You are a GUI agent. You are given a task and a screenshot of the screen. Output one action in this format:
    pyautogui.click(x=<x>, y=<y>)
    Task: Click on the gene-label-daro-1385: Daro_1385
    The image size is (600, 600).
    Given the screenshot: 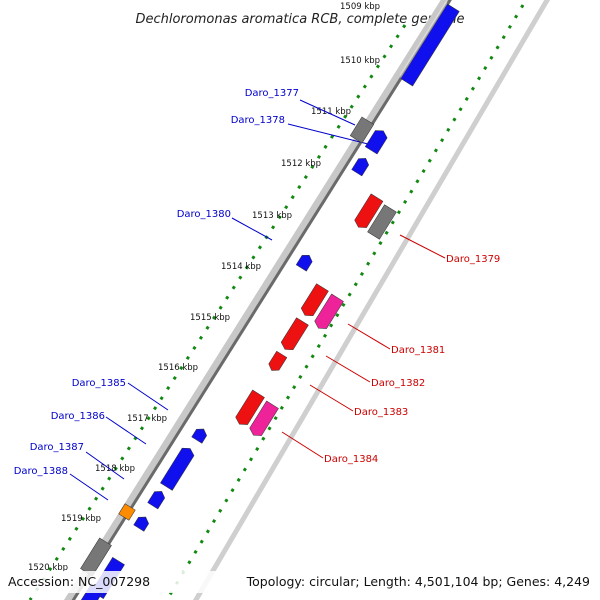 What is the action you would take?
    pyautogui.click(x=99, y=383)
    